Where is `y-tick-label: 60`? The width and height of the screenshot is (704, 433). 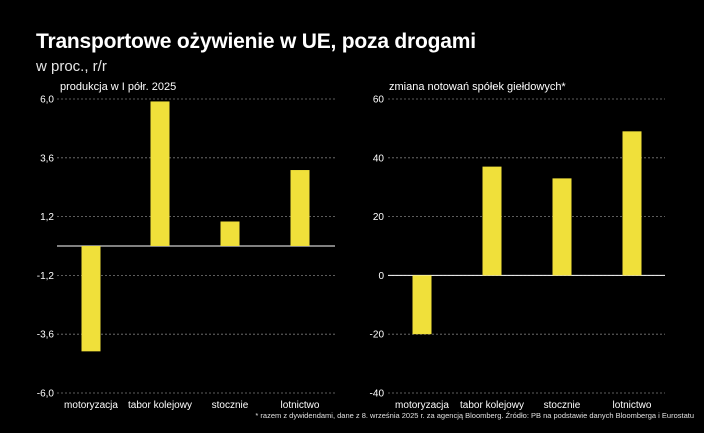
y-tick-label: 60 is located at coordinates (379, 100).